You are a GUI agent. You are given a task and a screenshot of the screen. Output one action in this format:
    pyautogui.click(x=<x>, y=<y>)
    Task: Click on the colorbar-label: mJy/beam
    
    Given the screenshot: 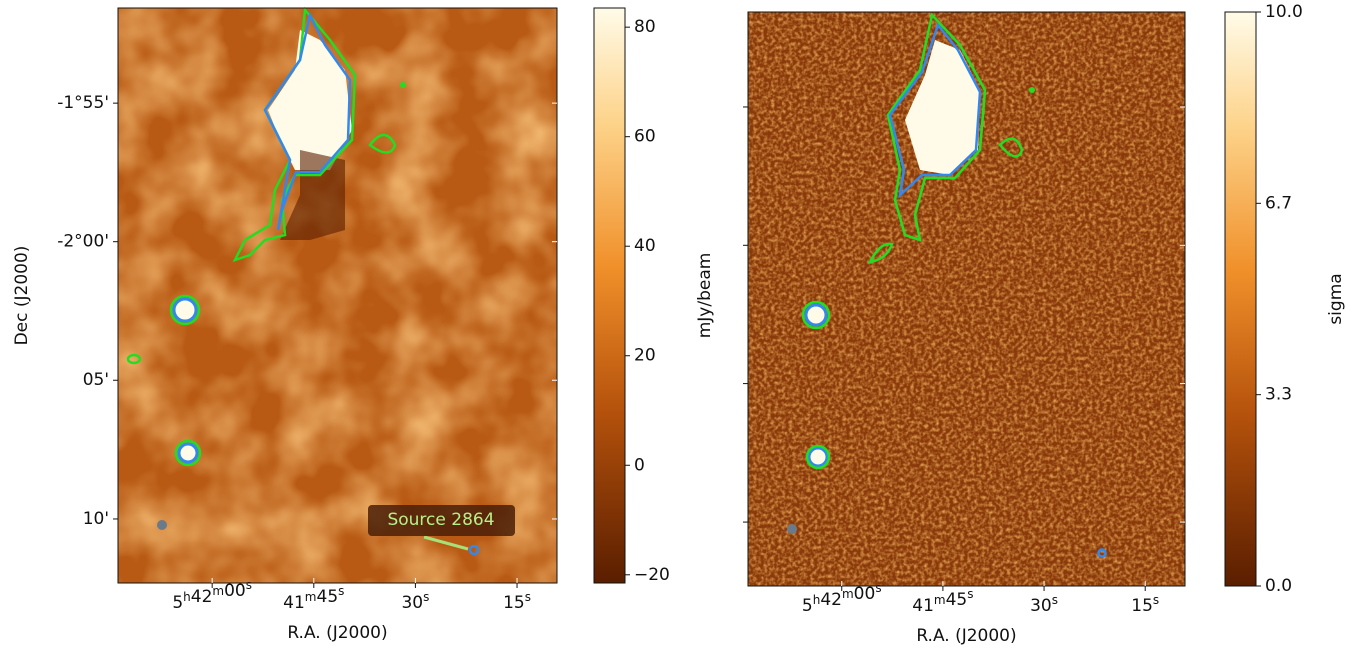 What is the action you would take?
    pyautogui.click(x=705, y=296)
    